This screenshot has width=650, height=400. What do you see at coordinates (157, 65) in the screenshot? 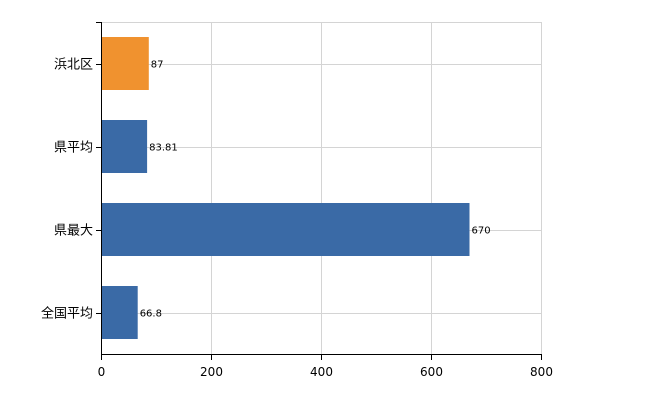
I see `bar-value-label: 87` at bounding box center [157, 65].